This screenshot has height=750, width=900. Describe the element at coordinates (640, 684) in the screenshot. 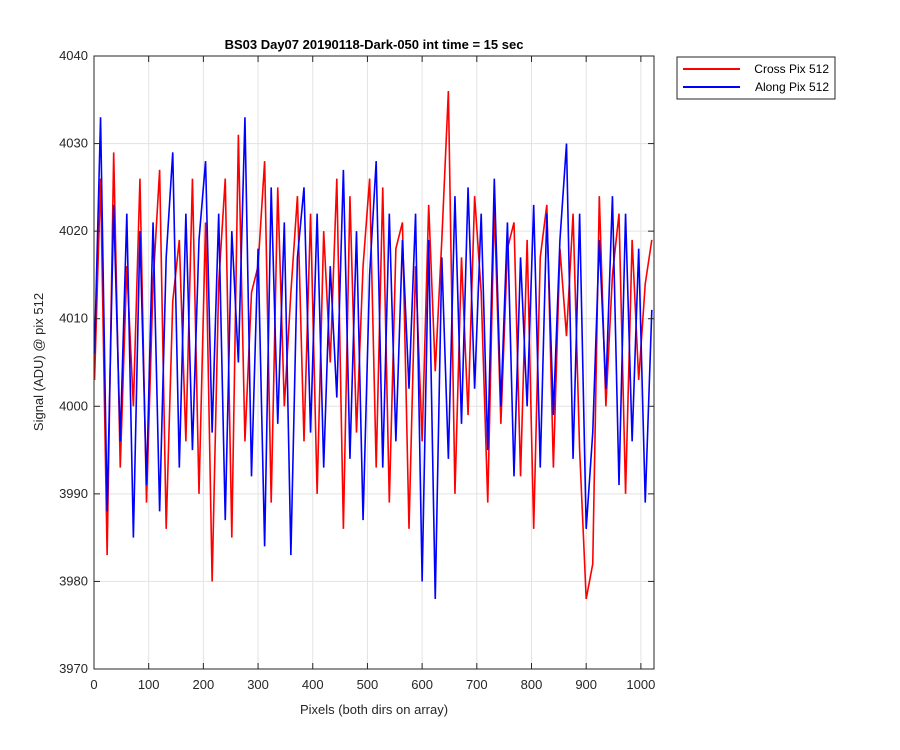

I see `x-tick-label: 1000` at that location.